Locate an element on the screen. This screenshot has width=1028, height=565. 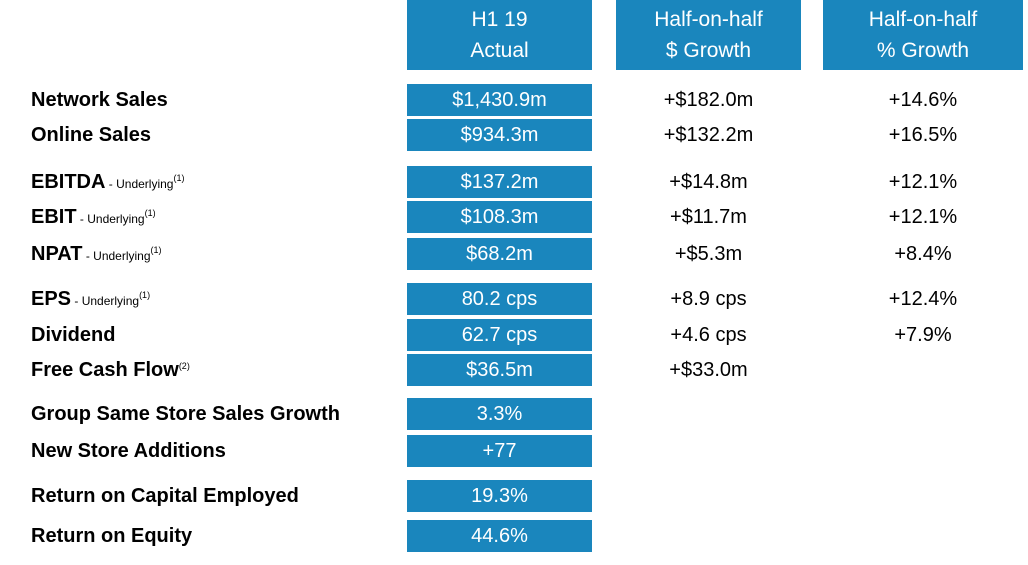
row-label: Network Sales is located at coordinates (99, 100).